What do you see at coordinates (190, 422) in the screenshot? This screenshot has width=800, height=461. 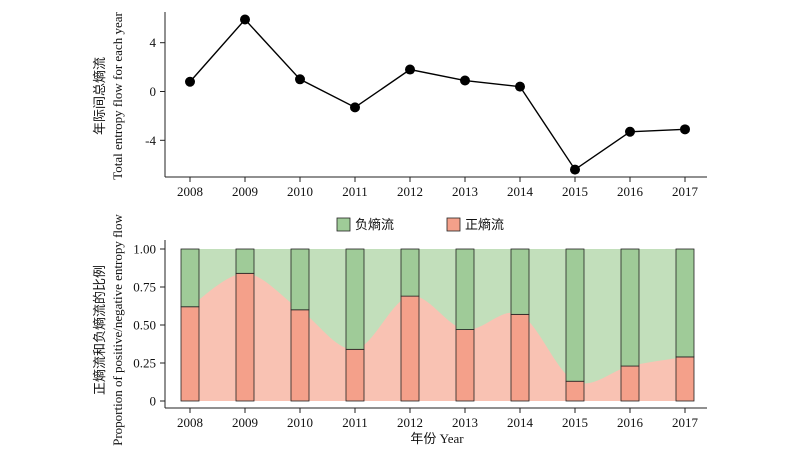 I see `bottom-x-tick-label: 2008` at bounding box center [190, 422].